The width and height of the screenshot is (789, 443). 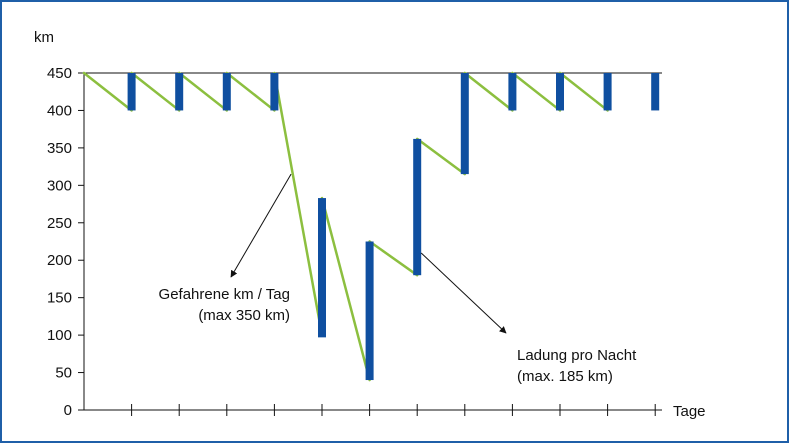 What do you see at coordinates (63, 373) in the screenshot?
I see `y-tick-label: 50` at bounding box center [63, 373].